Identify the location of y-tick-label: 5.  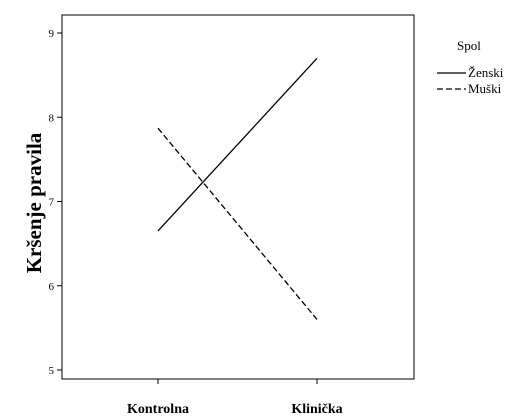
(52, 371).